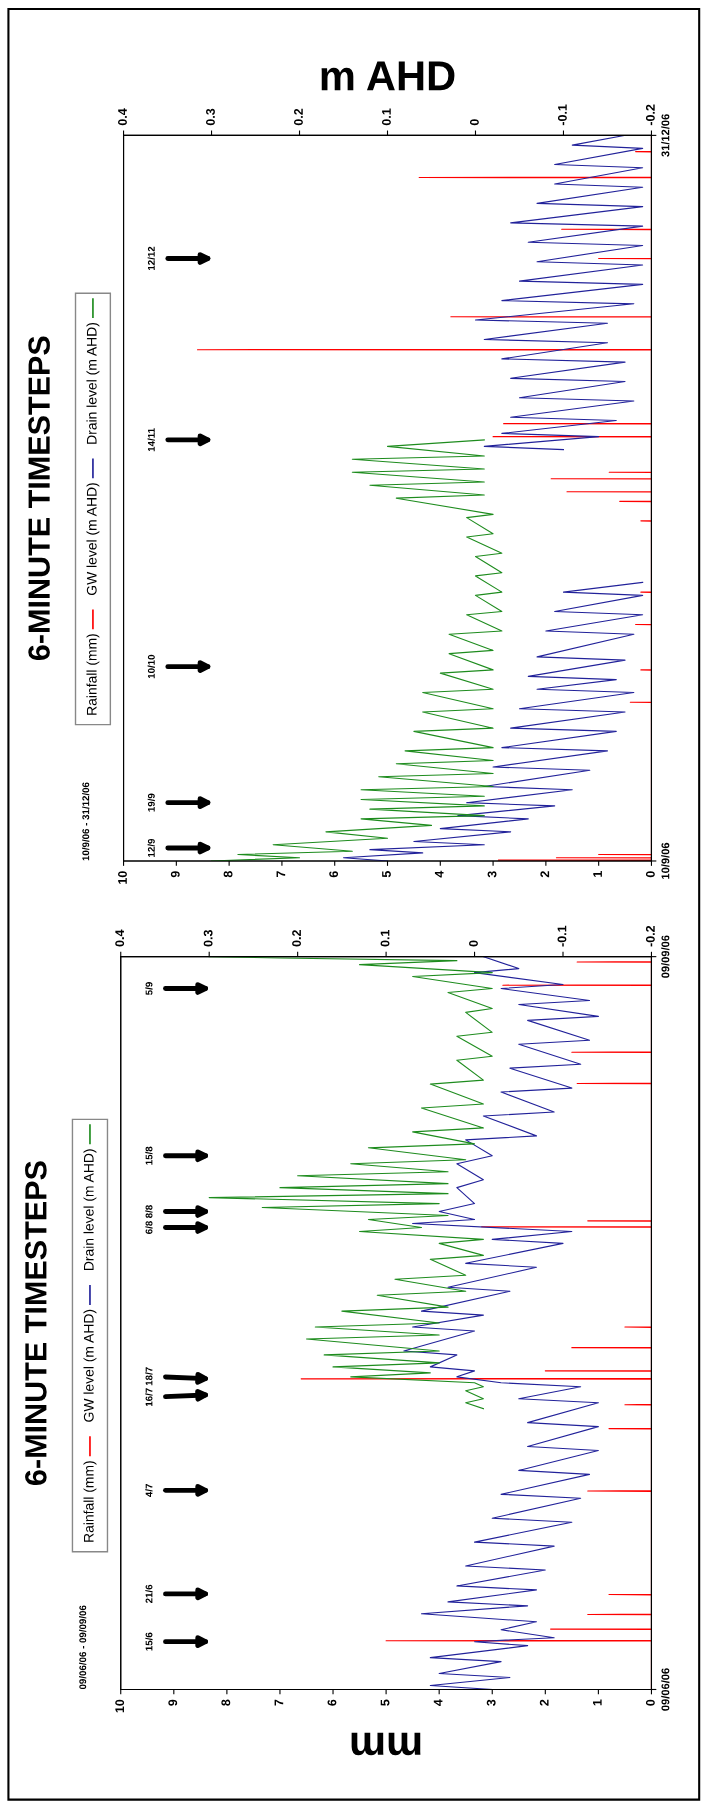  What do you see at coordinates (149, 1211) in the screenshot?
I see `annotation: 8/8` at bounding box center [149, 1211].